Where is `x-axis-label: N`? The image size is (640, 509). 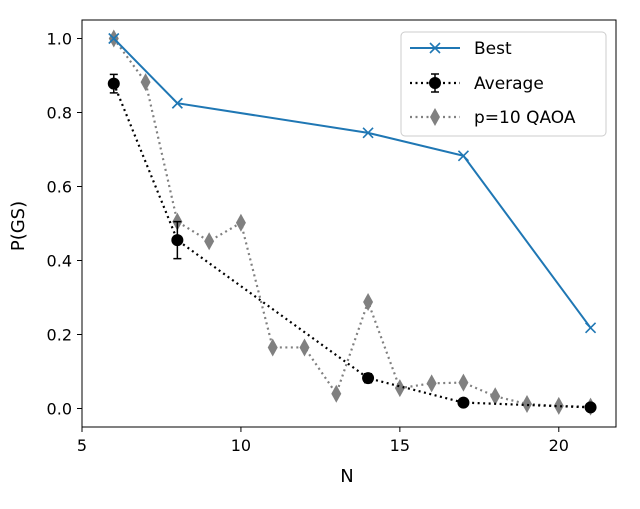 x-axis-label: N is located at coordinates (346, 476).